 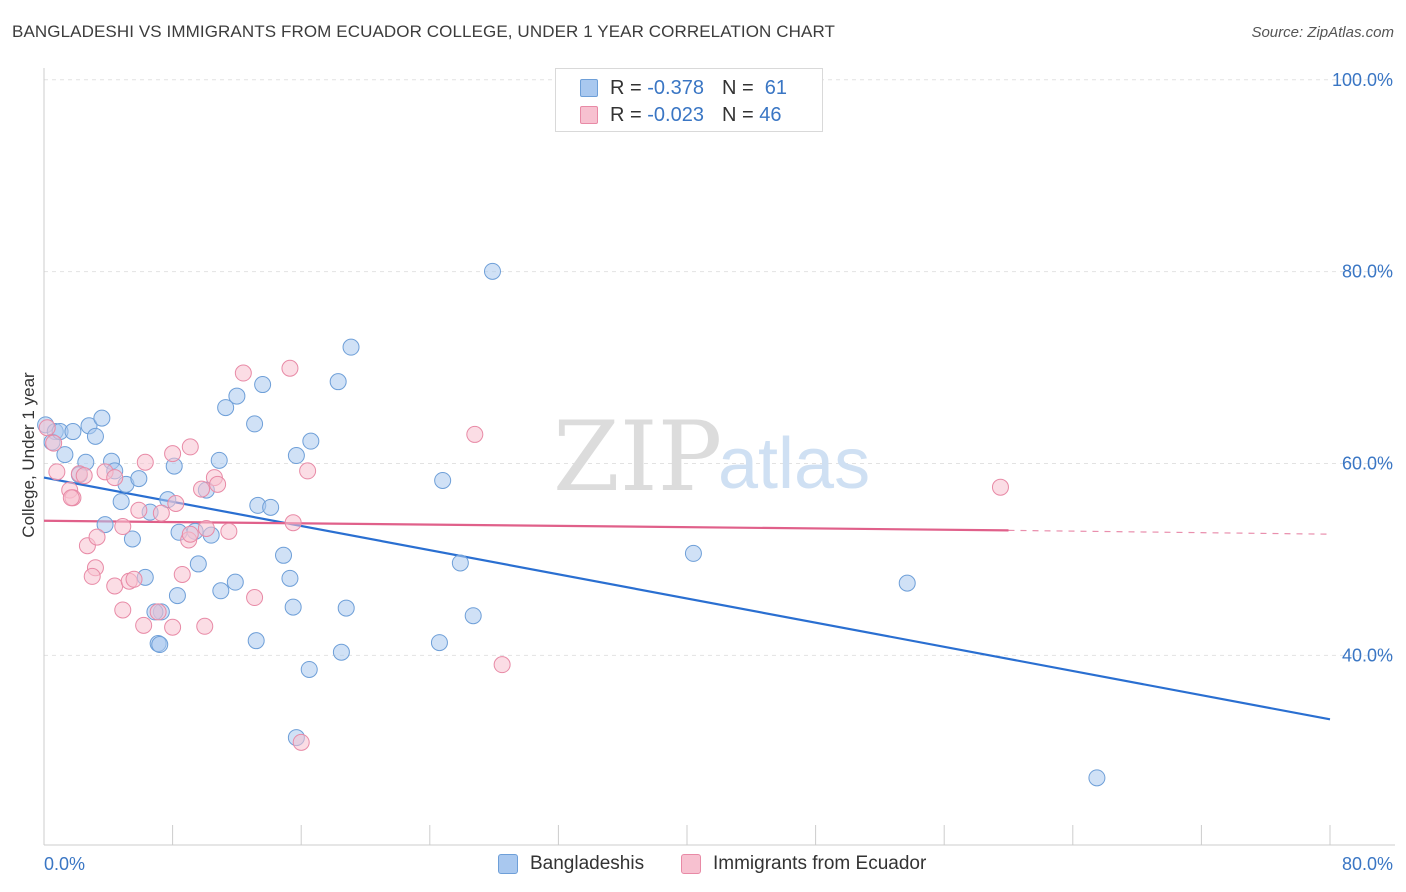 I want to click on correlation-legend: R = -0.378 N = 61 R = -0.023 N = 46, so click(x=689, y=100).